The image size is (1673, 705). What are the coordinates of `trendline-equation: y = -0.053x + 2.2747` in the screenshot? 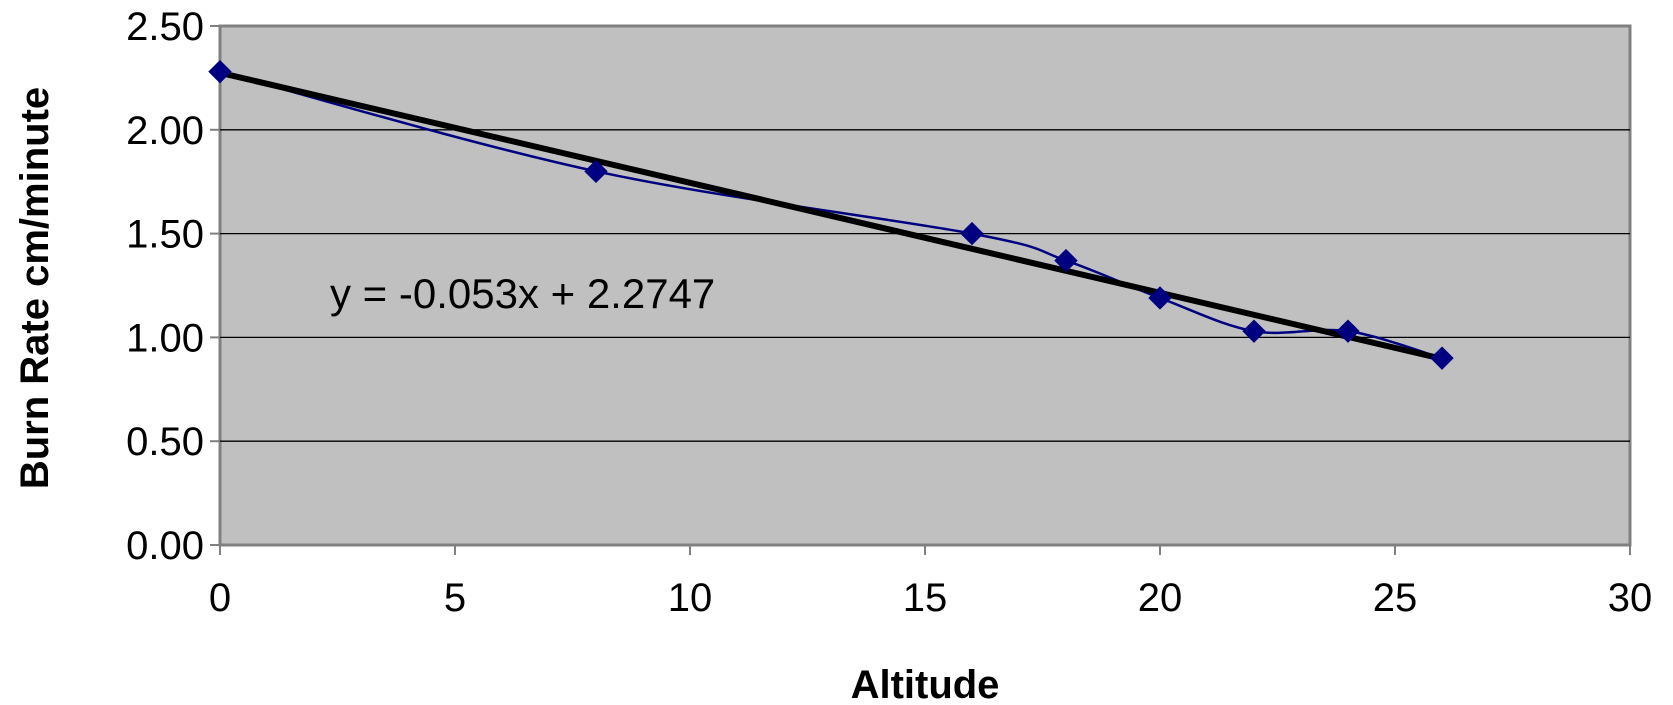 It's located at (522, 293).